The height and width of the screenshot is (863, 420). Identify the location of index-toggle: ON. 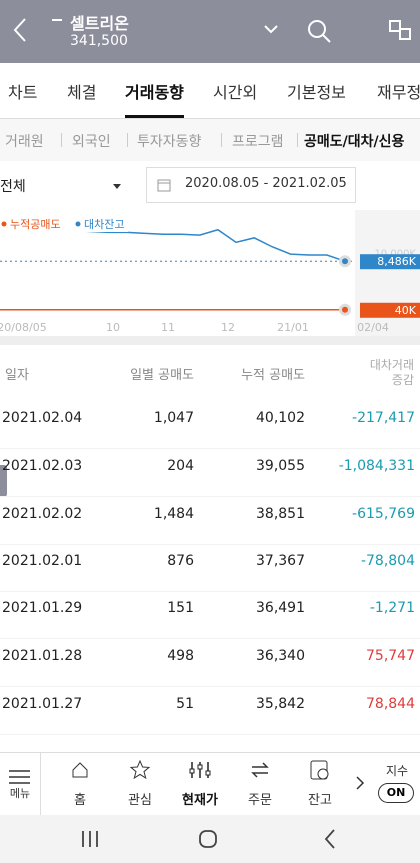
(396, 793).